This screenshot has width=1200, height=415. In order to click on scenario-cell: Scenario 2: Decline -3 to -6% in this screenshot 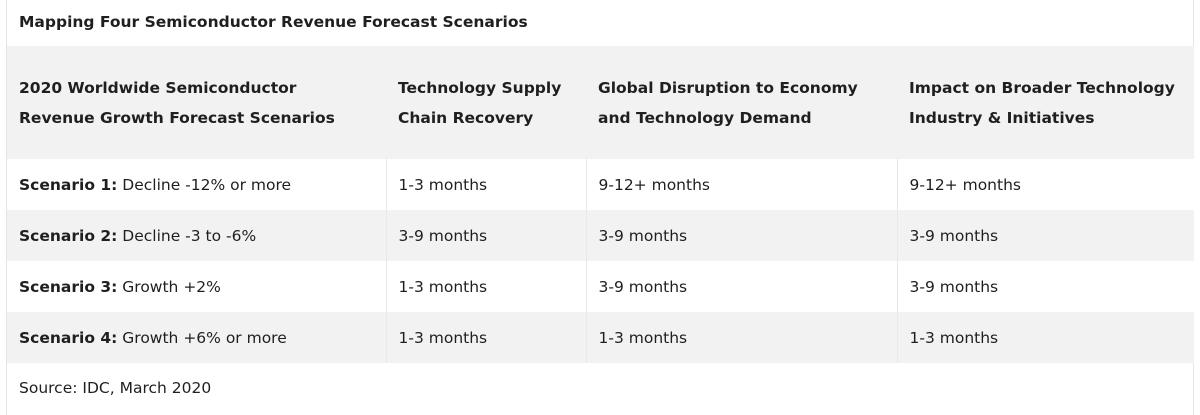, I will do `click(197, 235)`.